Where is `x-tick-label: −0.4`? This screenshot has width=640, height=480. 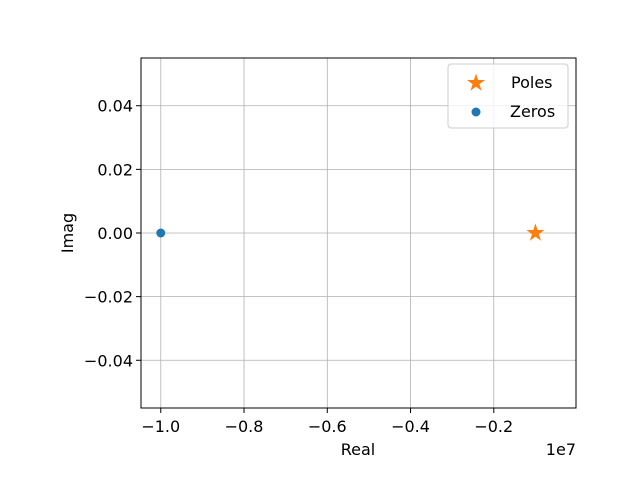
x-tick-label: −0.4 is located at coordinates (410, 426).